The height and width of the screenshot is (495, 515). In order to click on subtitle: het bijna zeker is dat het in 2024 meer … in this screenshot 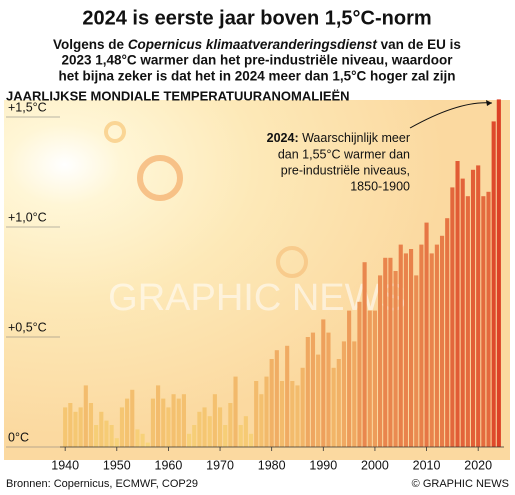, I will do `click(256, 76)`.